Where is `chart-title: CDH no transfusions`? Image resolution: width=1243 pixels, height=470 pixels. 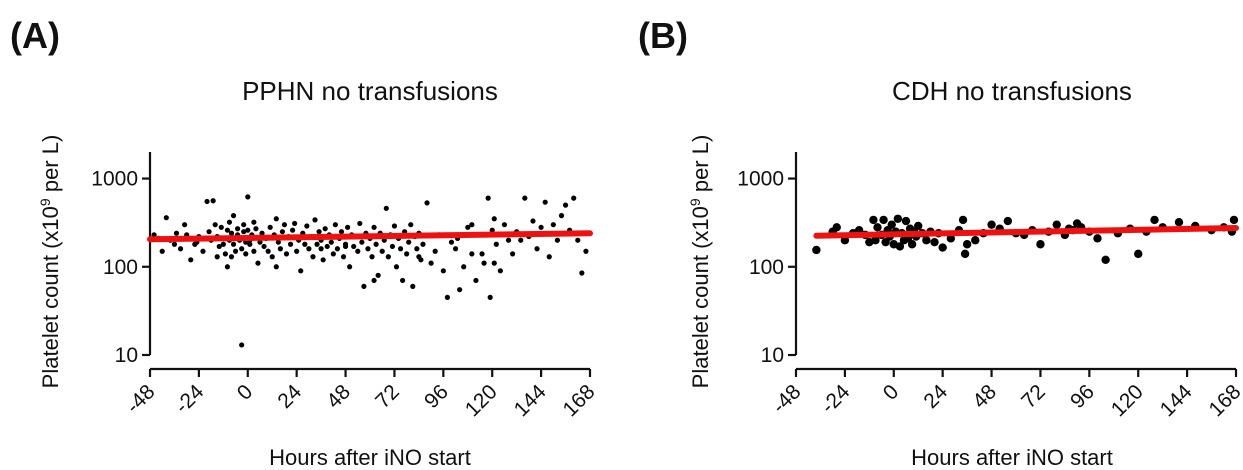
chart-title: CDH no transfusions is located at coordinates (1012, 91).